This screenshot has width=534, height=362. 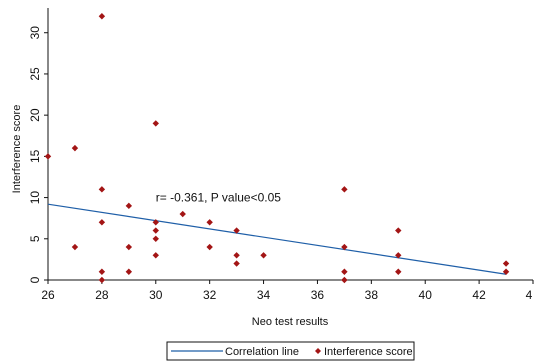 What do you see at coordinates (290, 322) in the screenshot?
I see `x-axis-title: Neo test results` at bounding box center [290, 322].